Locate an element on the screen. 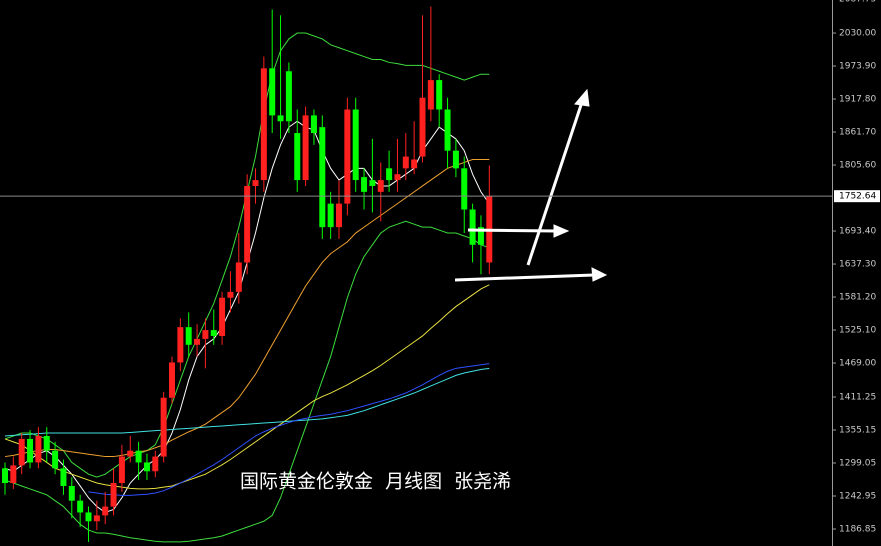 Image resolution: width=881 pixels, height=546 pixels. y-tick-label: 1469.00 is located at coordinates (857, 364).